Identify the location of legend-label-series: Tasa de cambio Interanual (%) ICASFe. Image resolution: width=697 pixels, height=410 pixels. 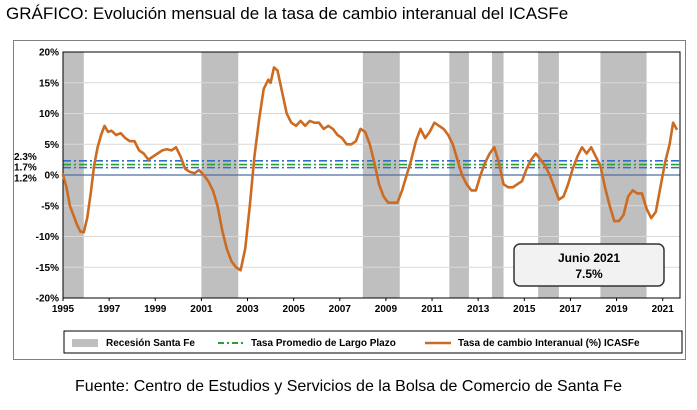
(549, 343).